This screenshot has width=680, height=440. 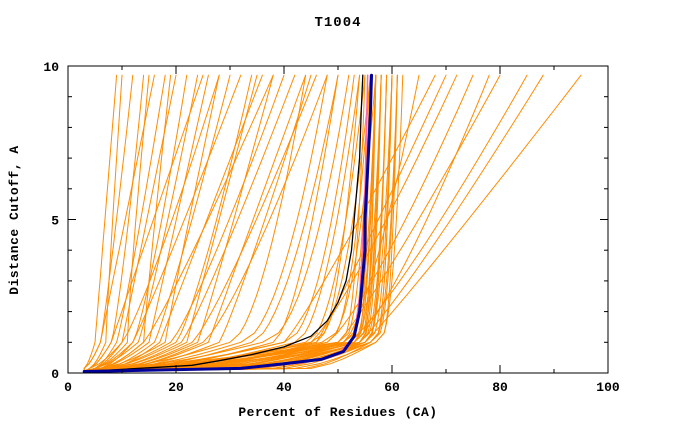 What do you see at coordinates (51, 67) in the screenshot?
I see `y-tick-label: 10` at bounding box center [51, 67].